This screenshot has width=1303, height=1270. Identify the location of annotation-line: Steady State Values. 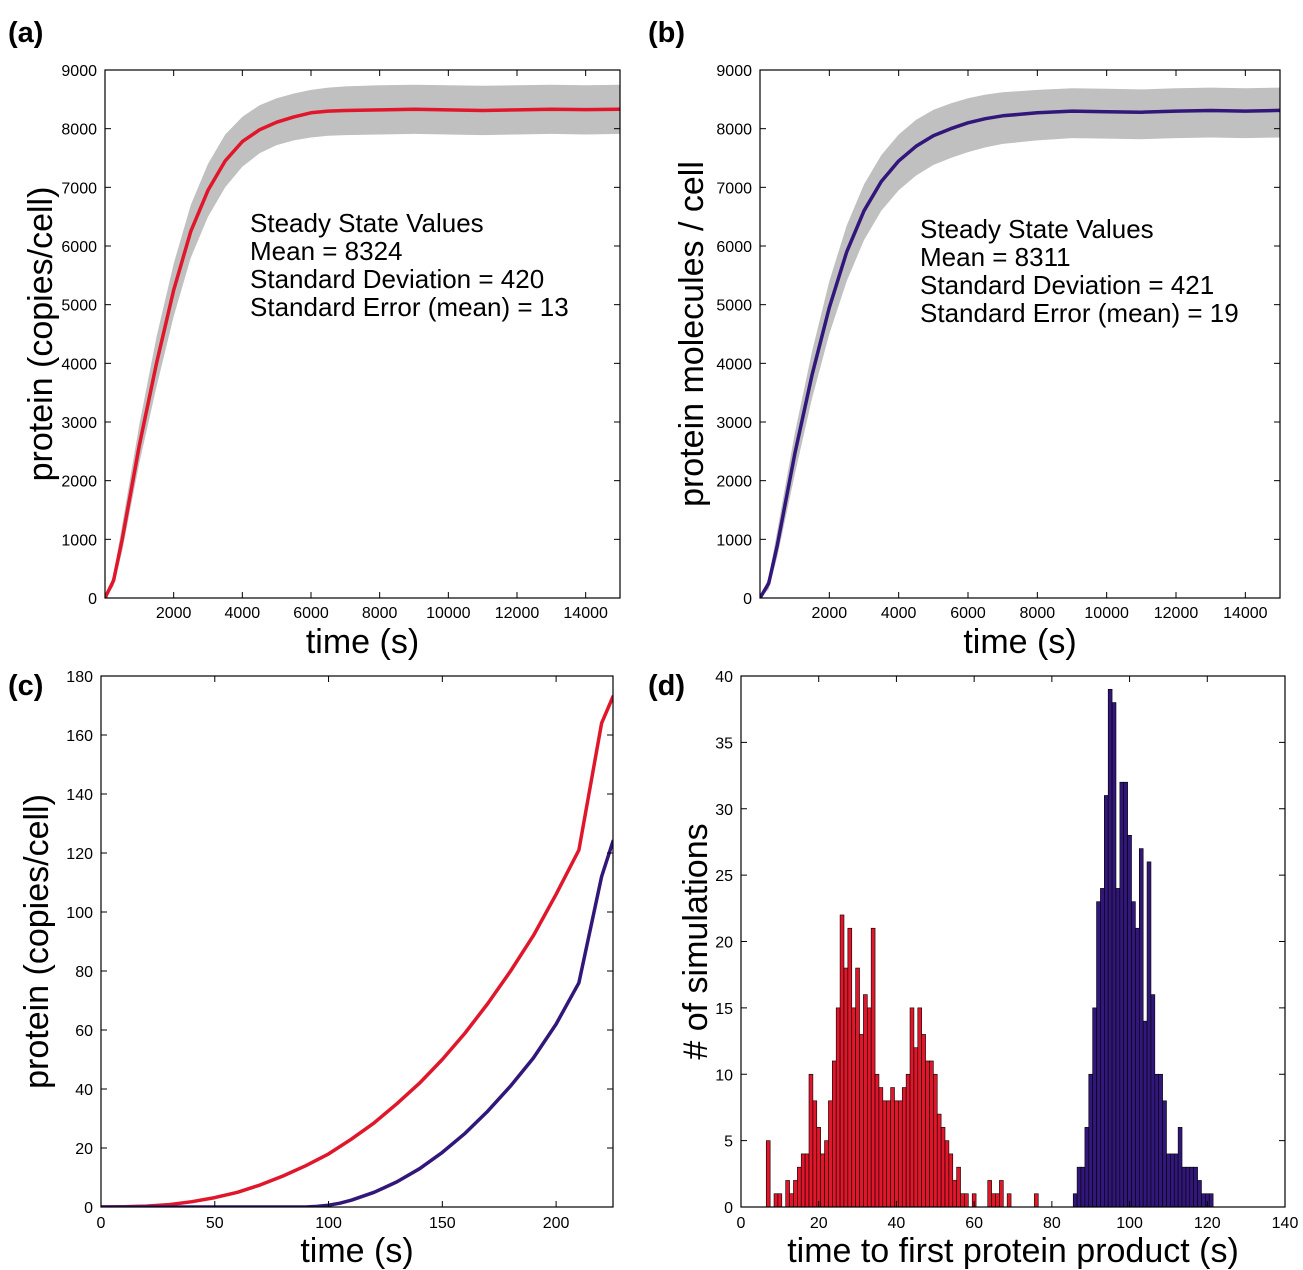
(1037, 229).